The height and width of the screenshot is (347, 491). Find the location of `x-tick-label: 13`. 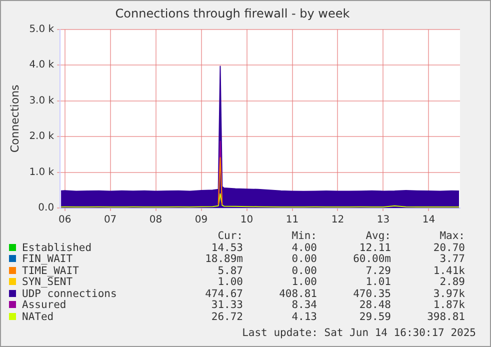

x-tick-label: 13 is located at coordinates (383, 220).